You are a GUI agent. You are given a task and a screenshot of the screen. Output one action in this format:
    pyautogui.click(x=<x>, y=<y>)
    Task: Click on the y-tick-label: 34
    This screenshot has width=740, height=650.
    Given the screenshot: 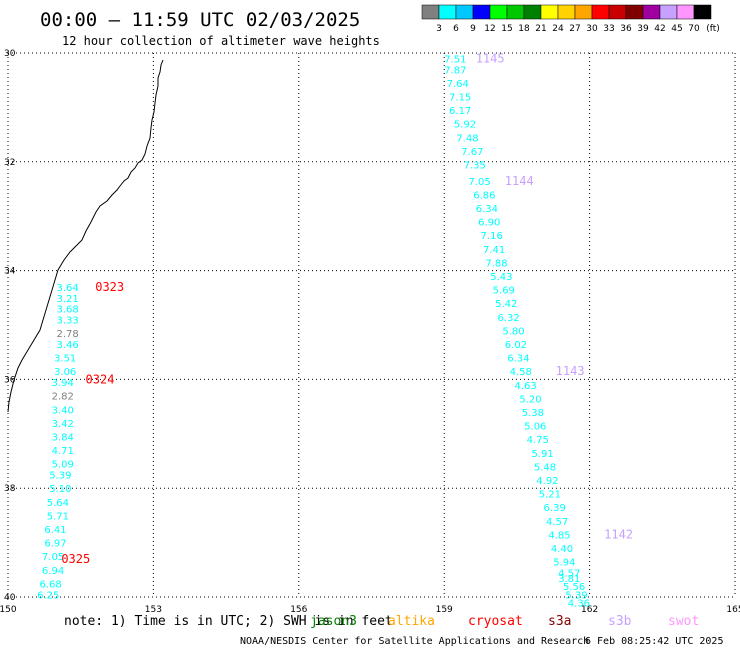 What is the action you would take?
    pyautogui.click(x=10, y=272)
    